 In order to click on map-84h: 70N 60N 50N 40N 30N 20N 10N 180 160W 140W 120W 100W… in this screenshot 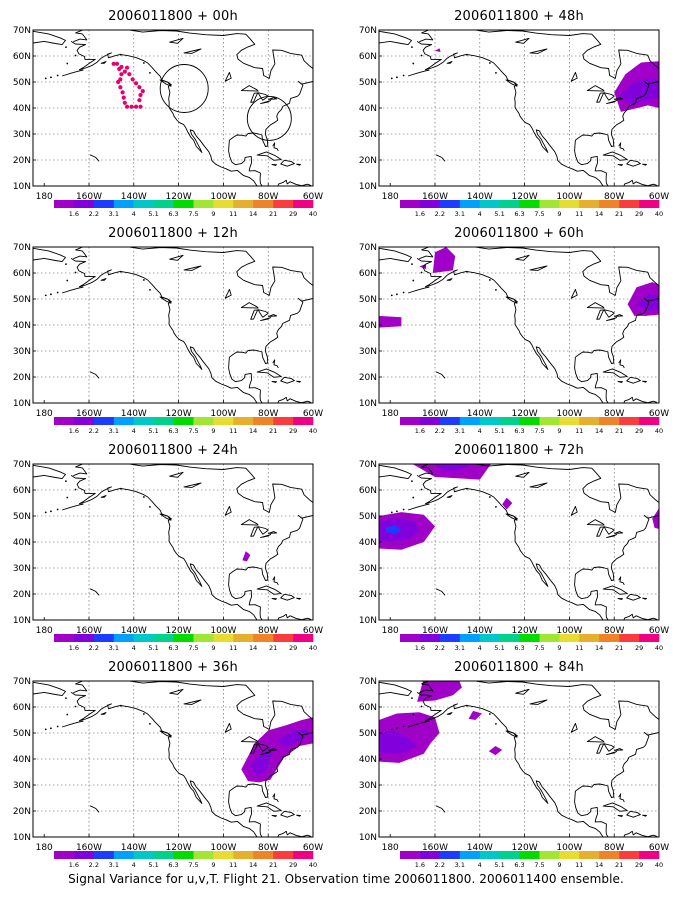, I will do `click(514, 772)`.